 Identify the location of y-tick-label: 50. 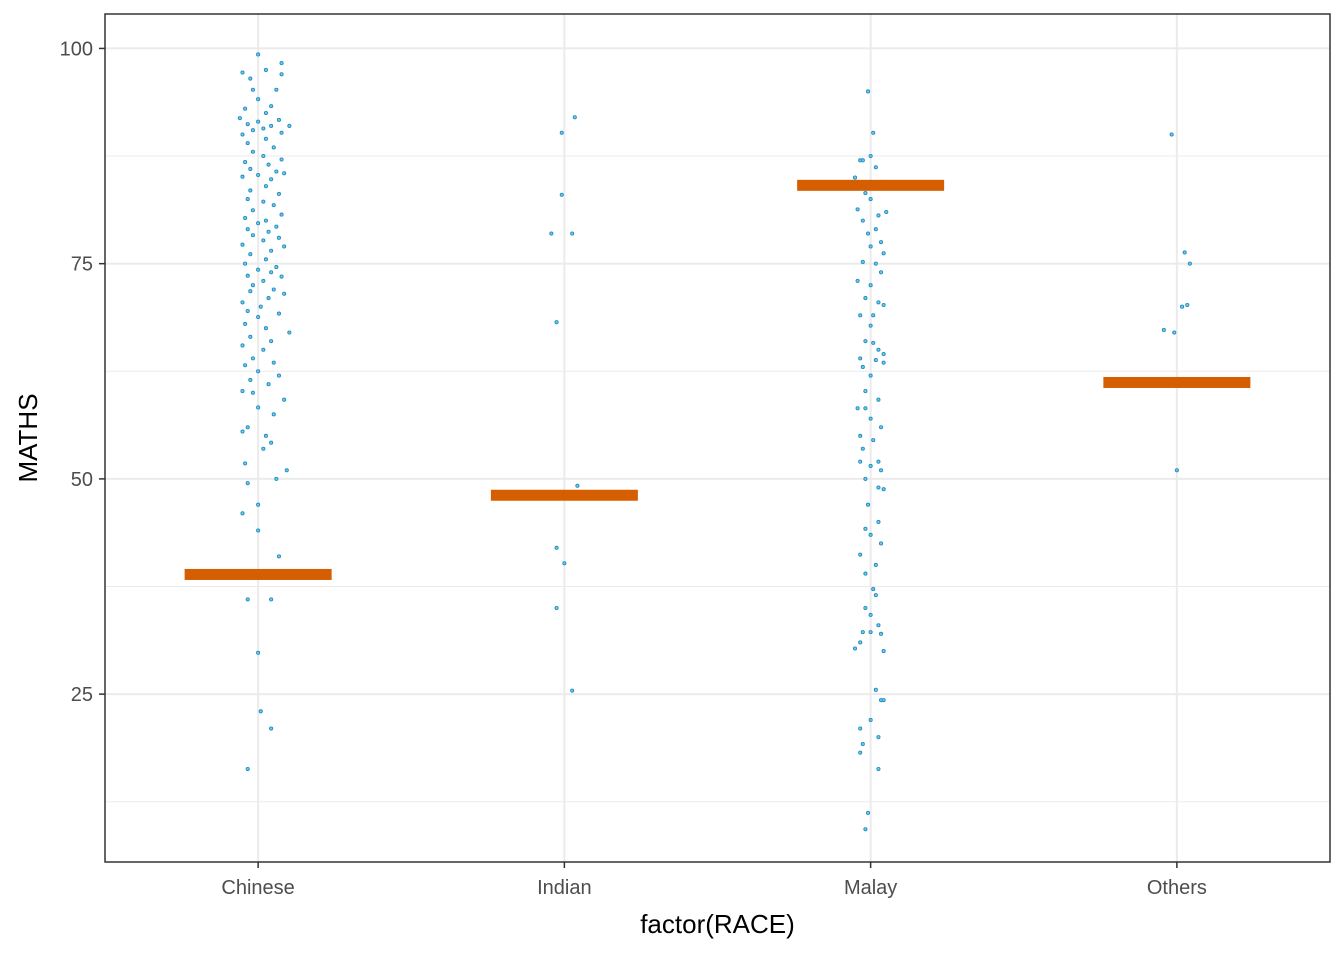
(82, 480).